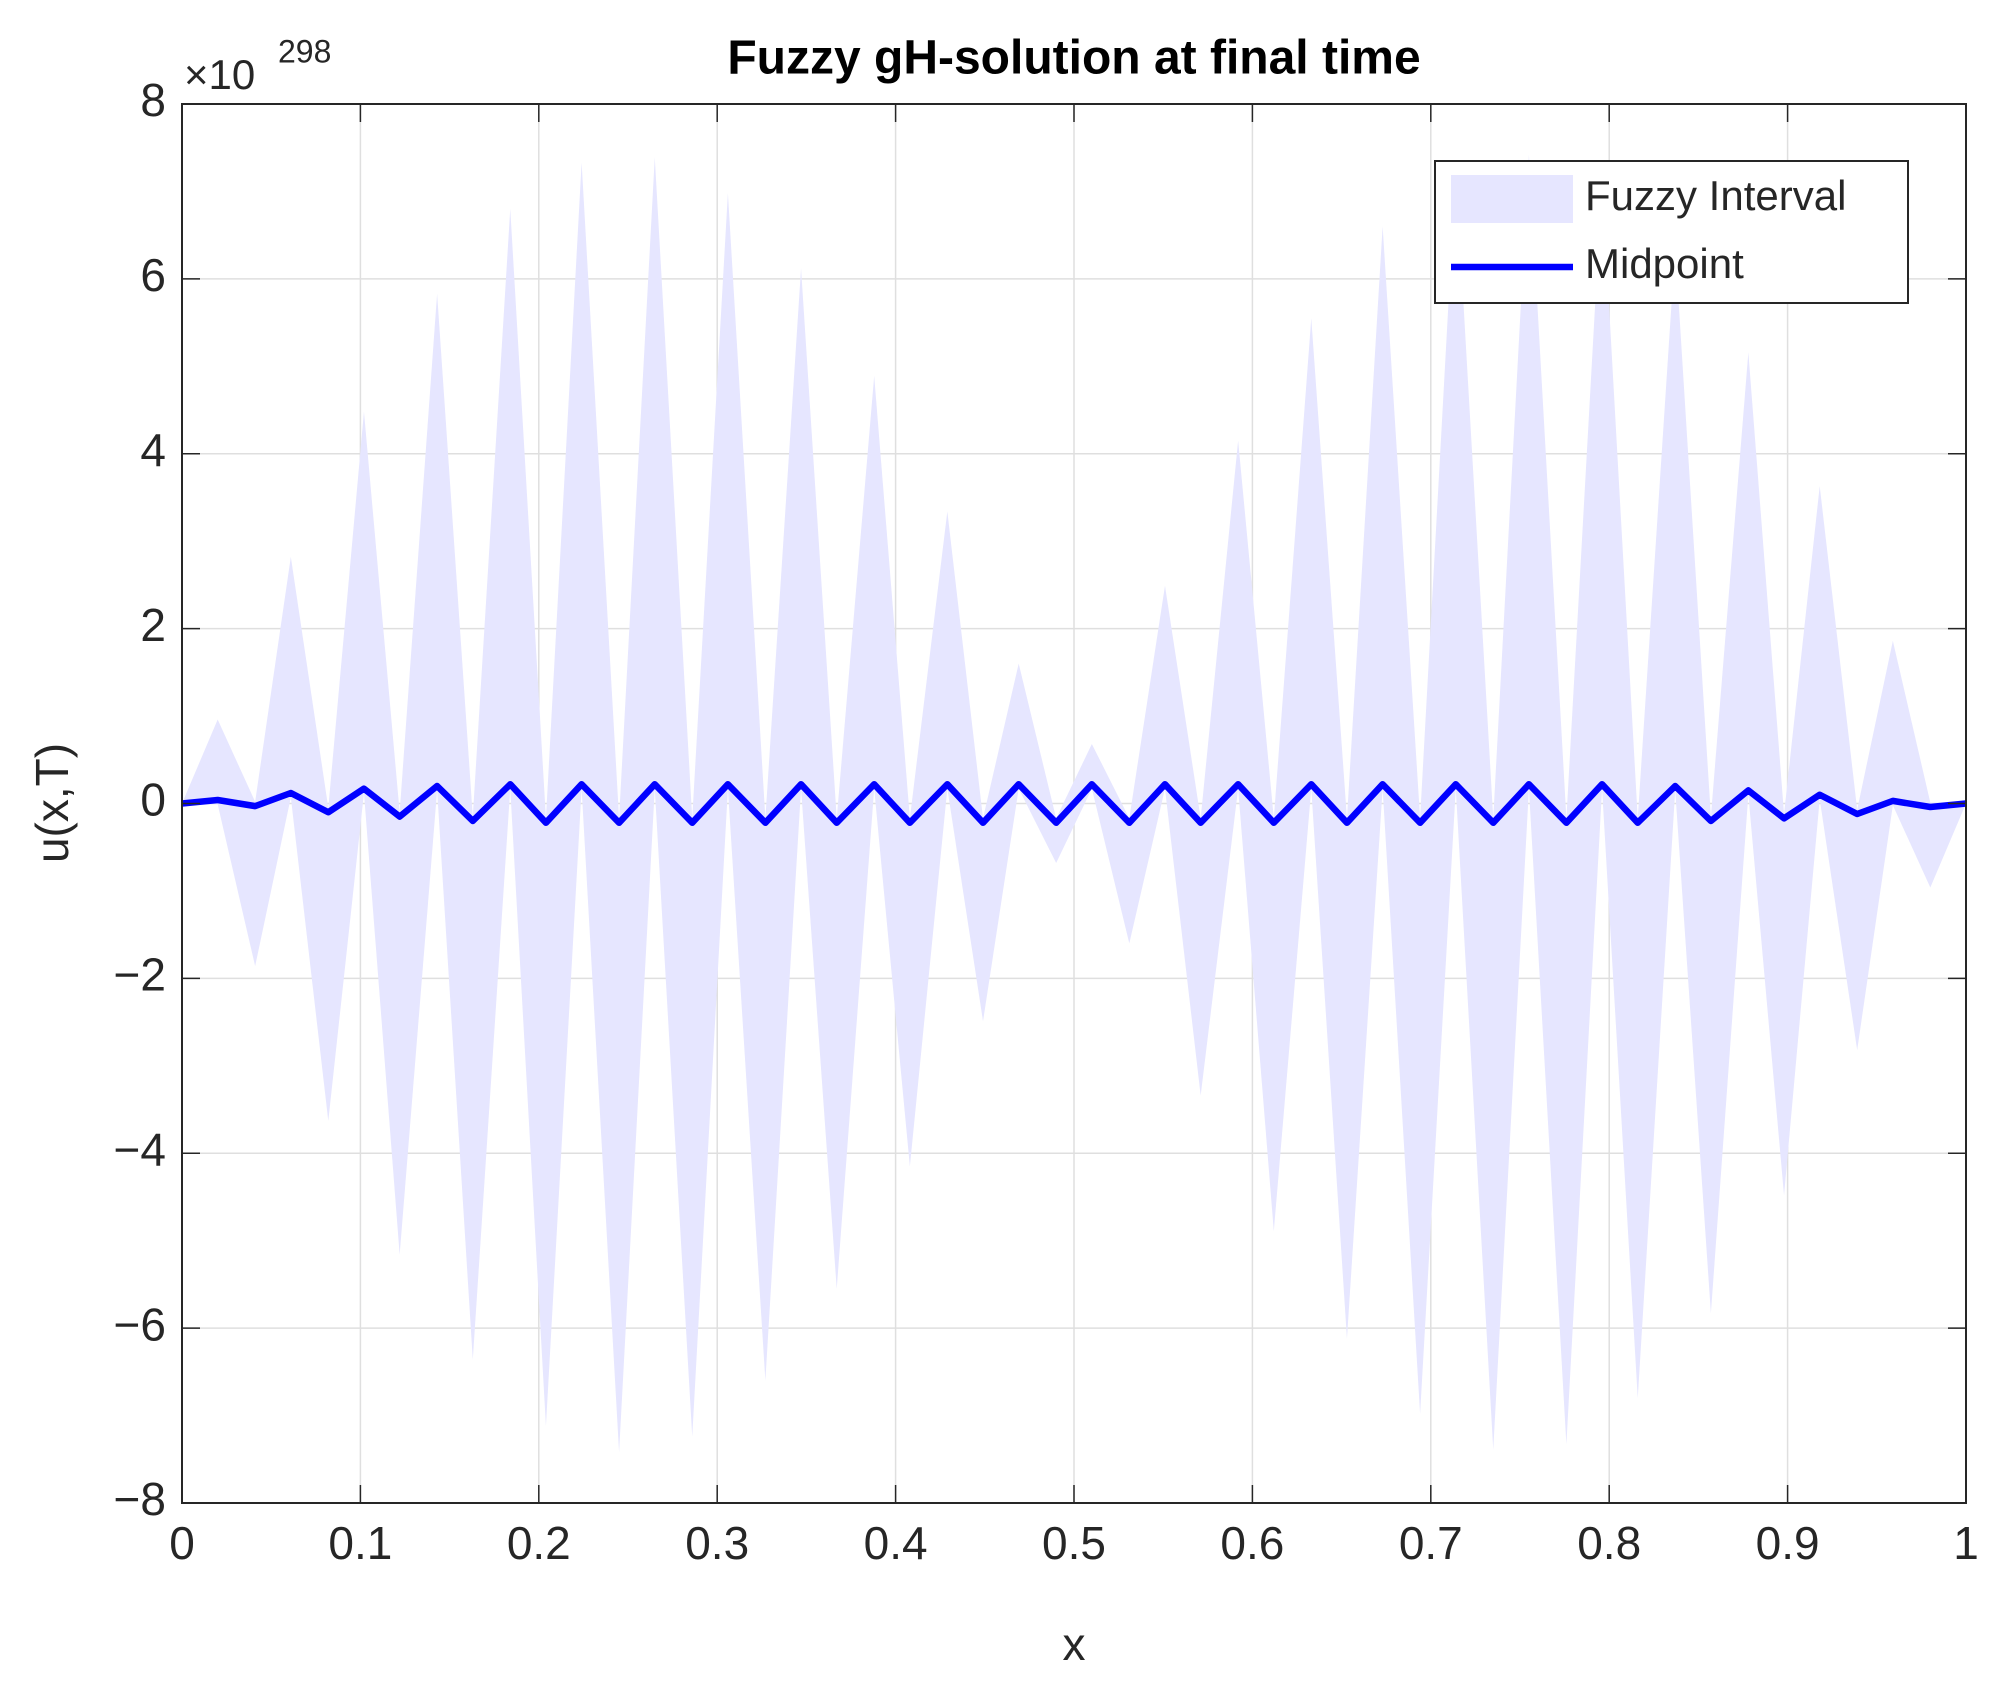 The image size is (1995, 1691). Describe the element at coordinates (1609, 1543) in the screenshot. I see `x-tick-label: 0.8` at that location.